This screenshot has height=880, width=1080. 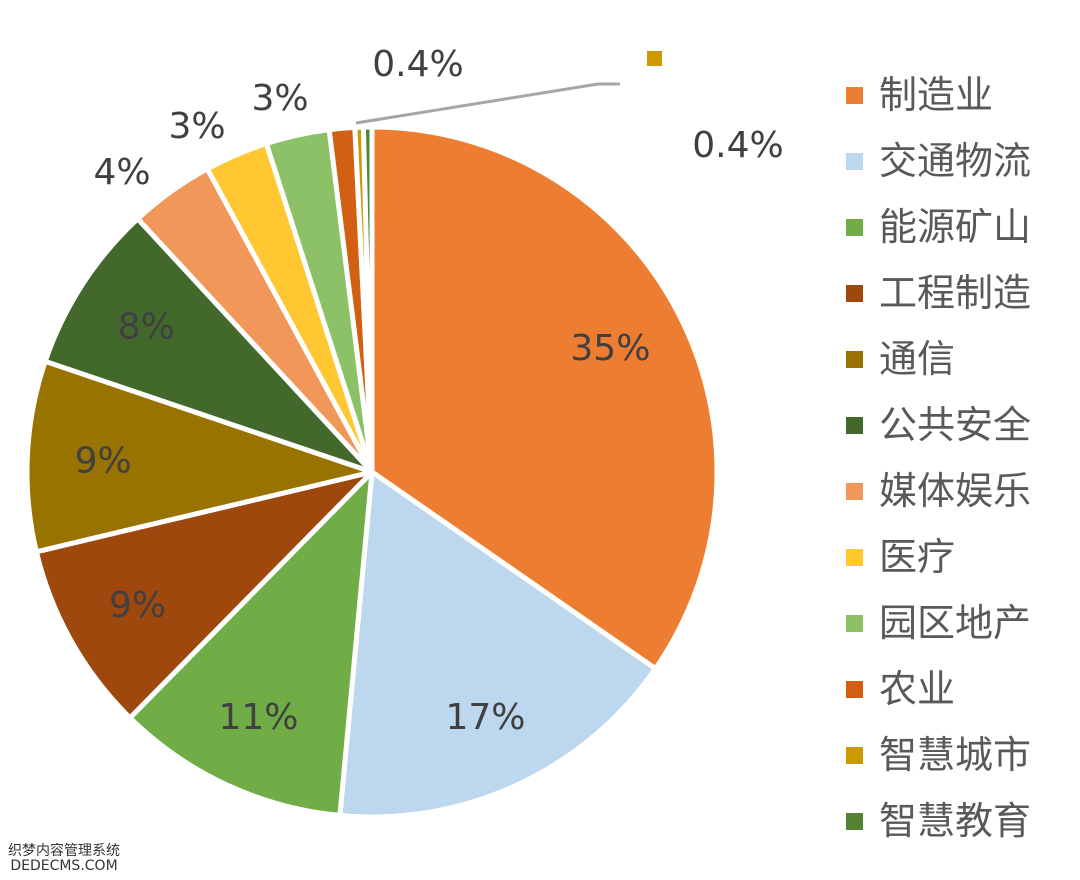 I want to click on data-label-8: 3%, so click(x=279, y=98).